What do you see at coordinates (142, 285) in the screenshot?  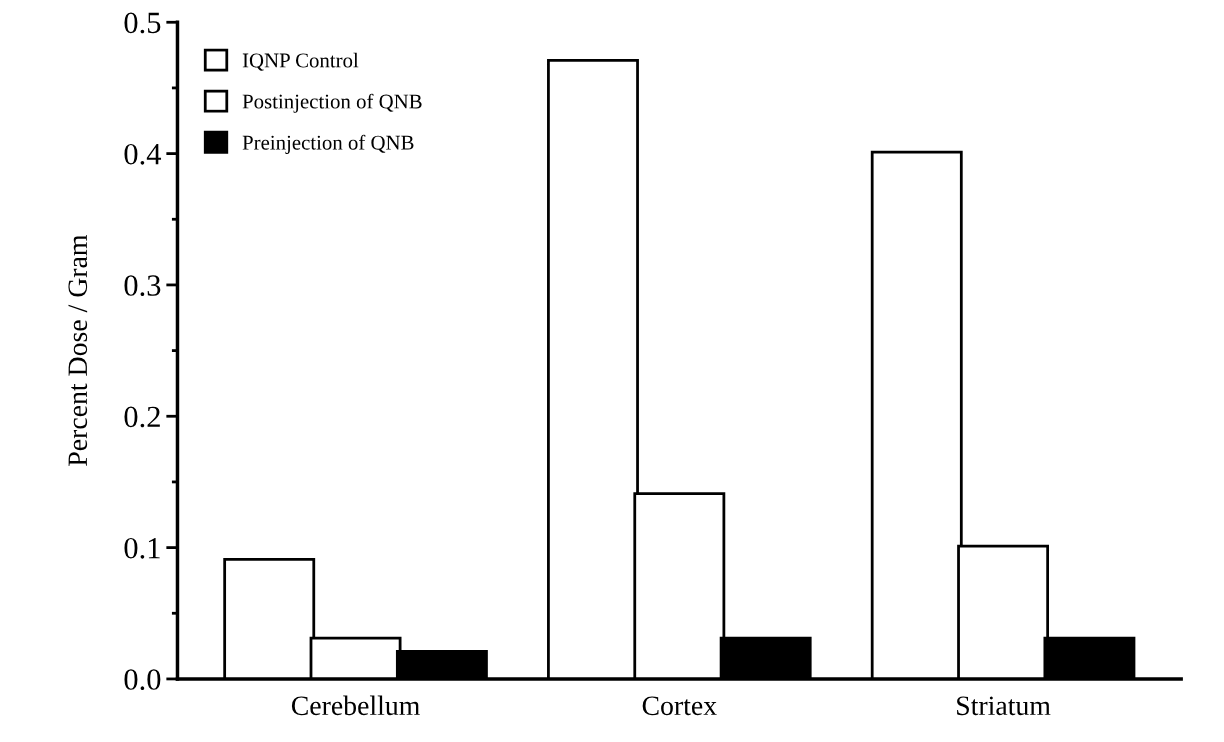 I see `y-tick-label: 0.3` at bounding box center [142, 285].